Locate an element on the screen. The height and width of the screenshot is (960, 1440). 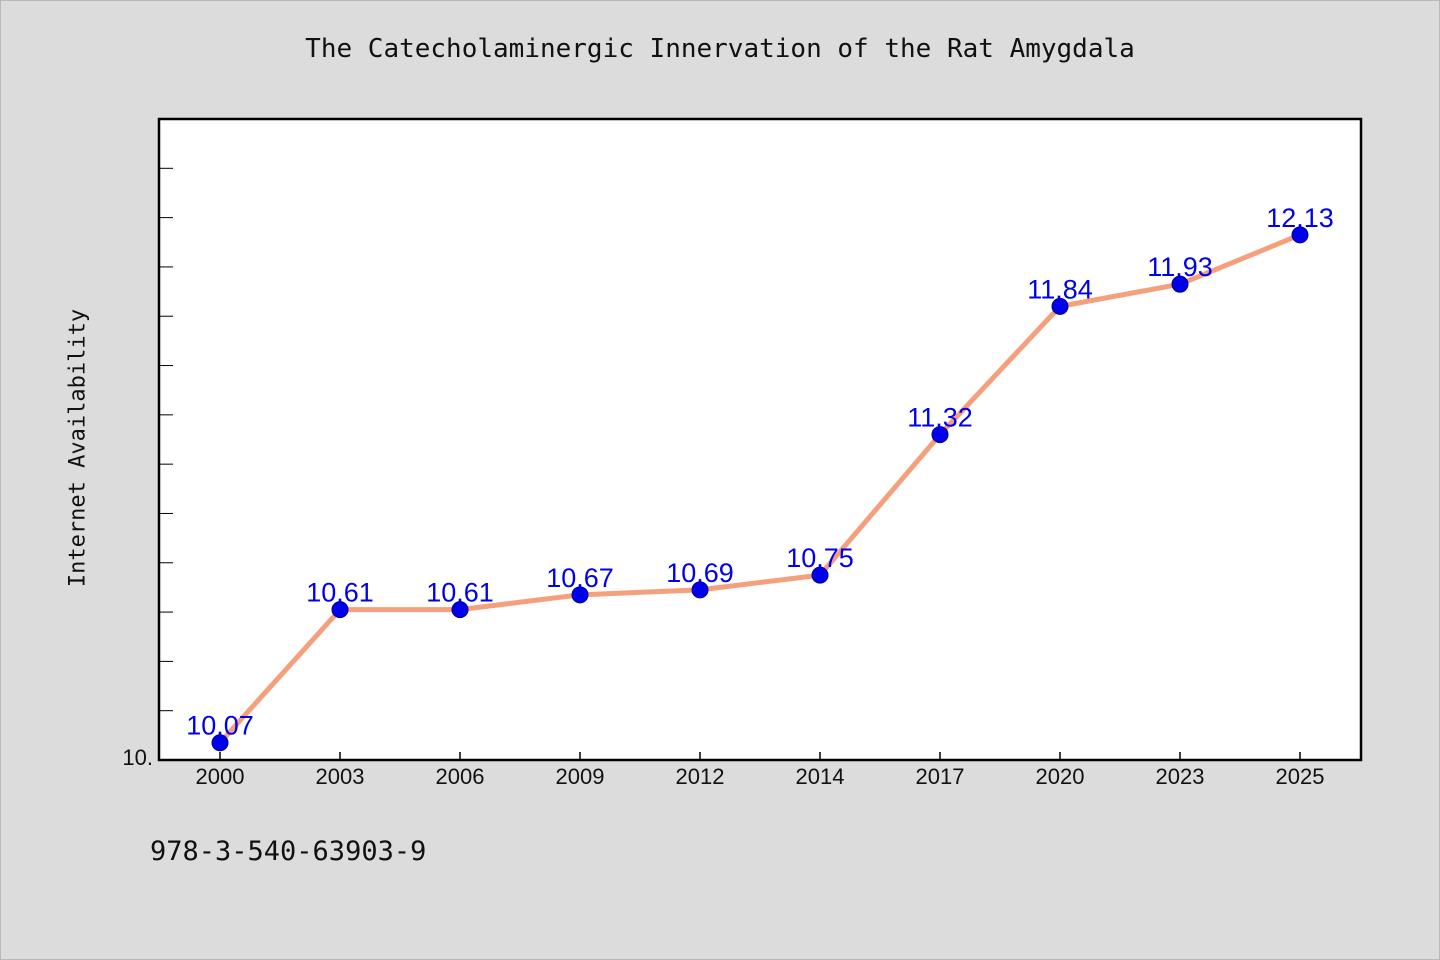
y-tick-label: 10. is located at coordinates (137, 757).